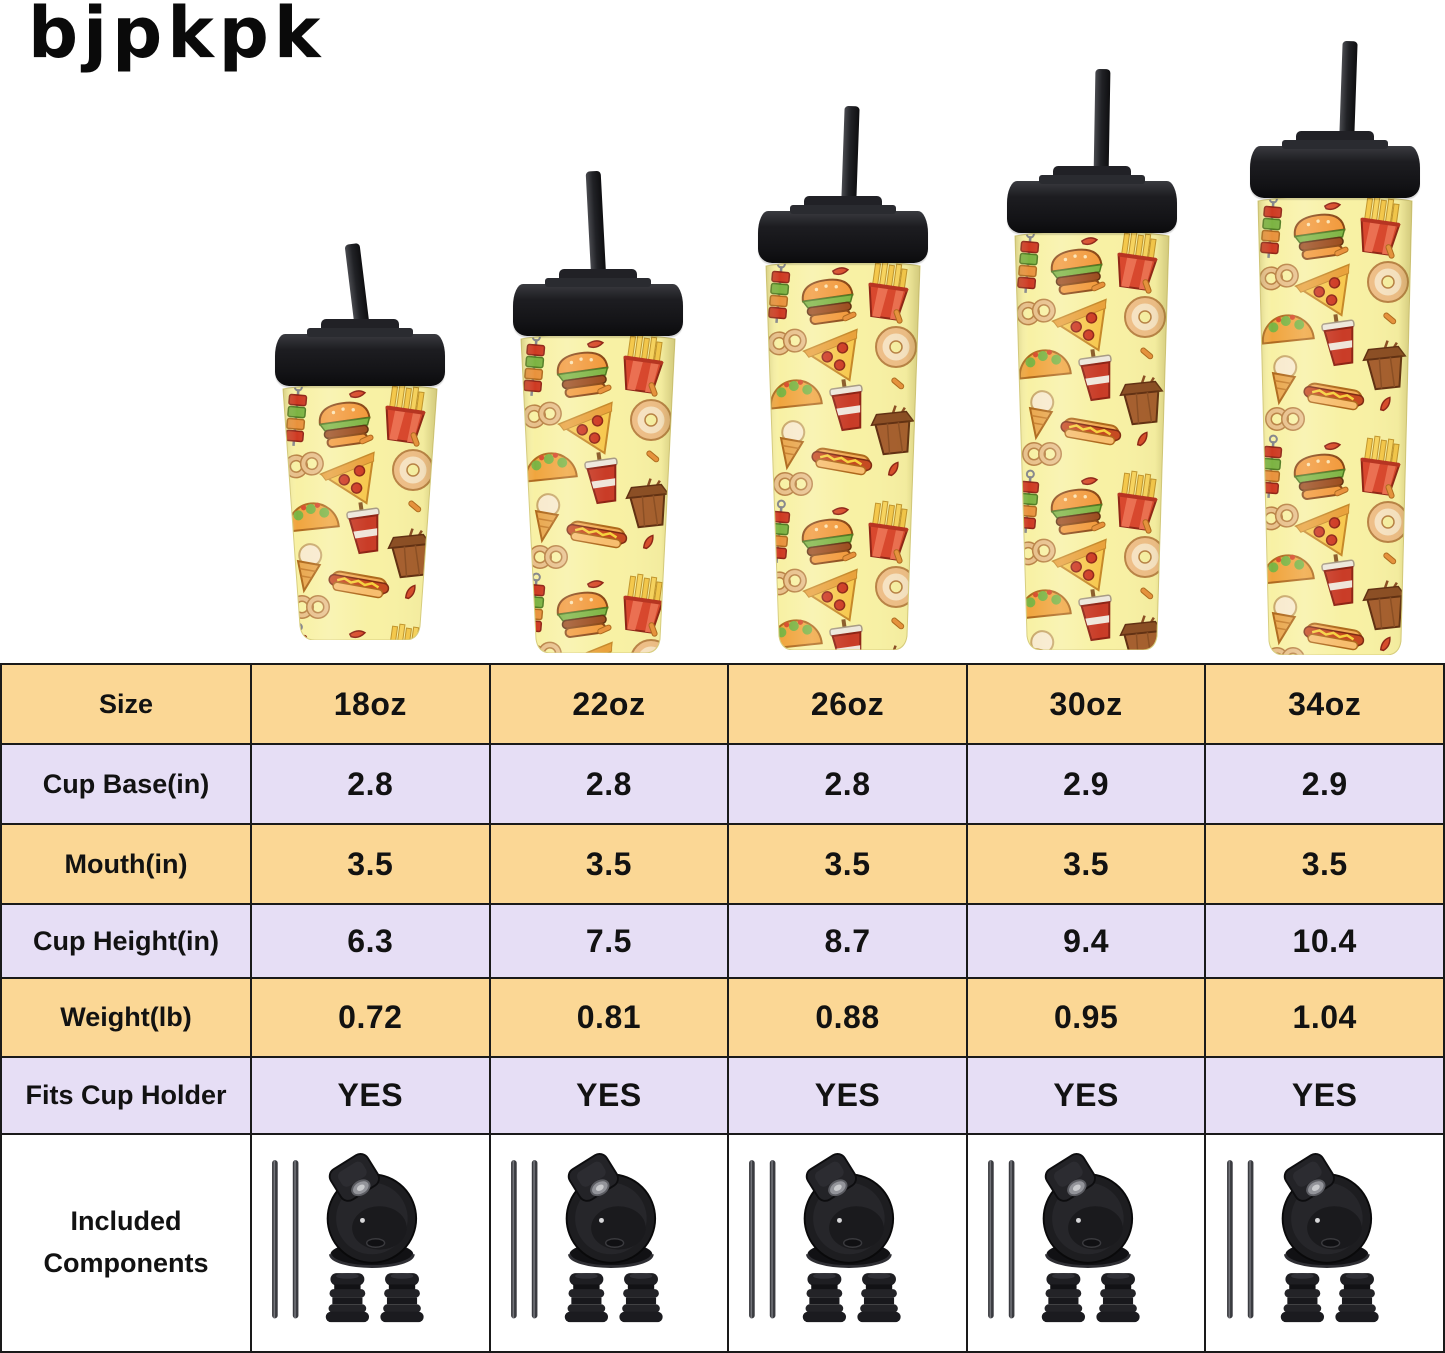  Describe the element at coordinates (126, 704) in the screenshot. I see `row-header-size-label: Size` at that location.